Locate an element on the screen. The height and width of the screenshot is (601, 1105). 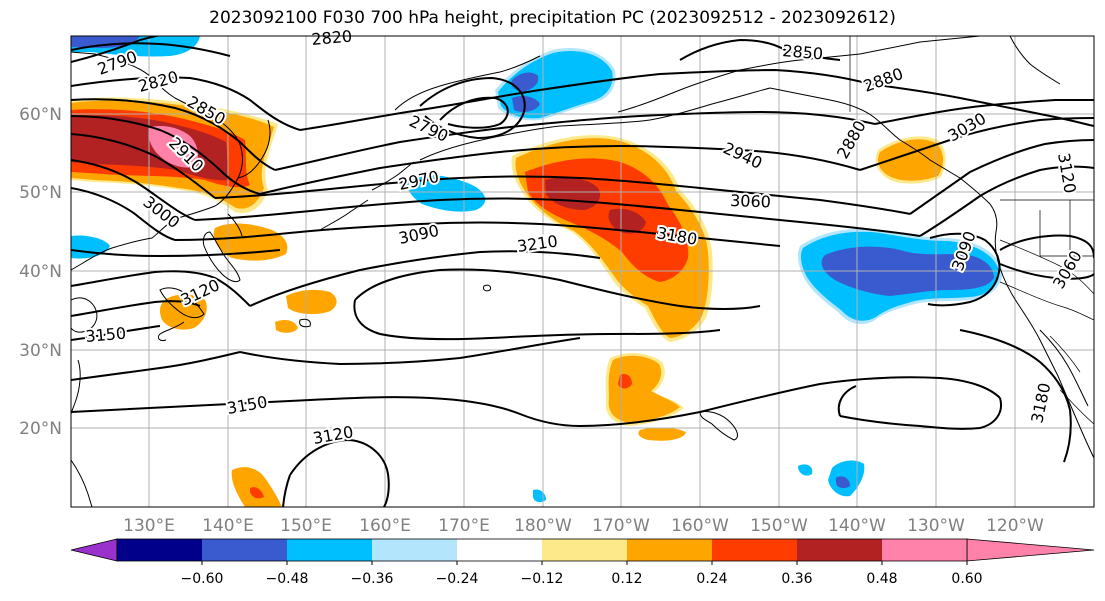
colorbar-tick-label: −0.36 is located at coordinates (372, 579).